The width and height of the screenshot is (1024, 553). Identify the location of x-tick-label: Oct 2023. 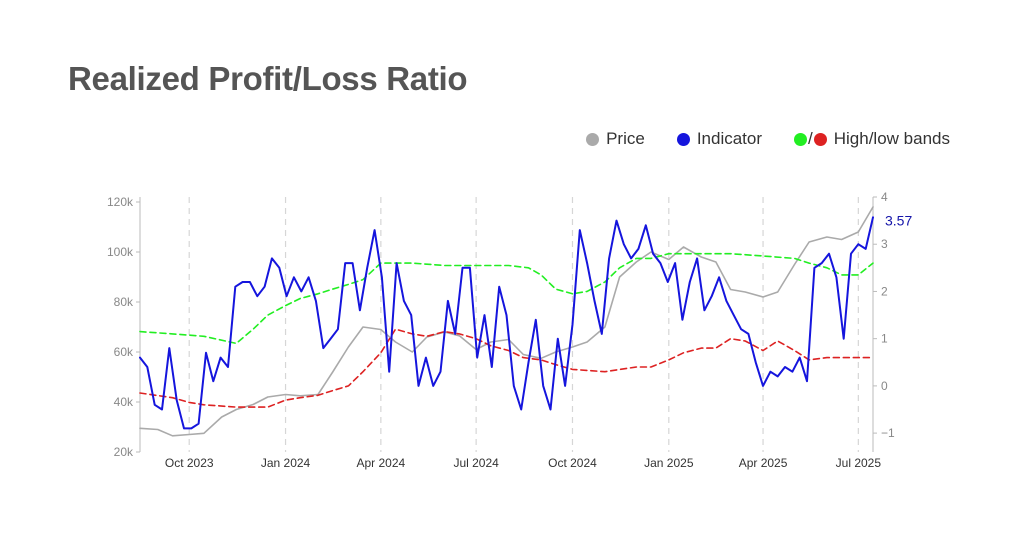
(189, 463).